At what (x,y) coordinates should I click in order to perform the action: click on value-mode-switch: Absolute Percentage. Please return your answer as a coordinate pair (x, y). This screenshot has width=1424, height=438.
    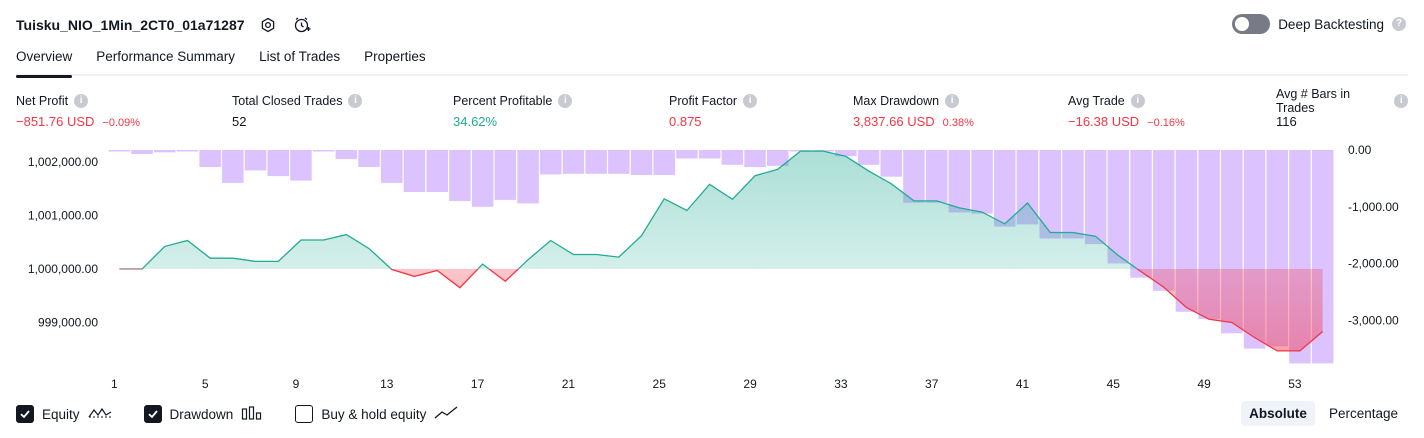
    Looking at the image, I should click on (1323, 413).